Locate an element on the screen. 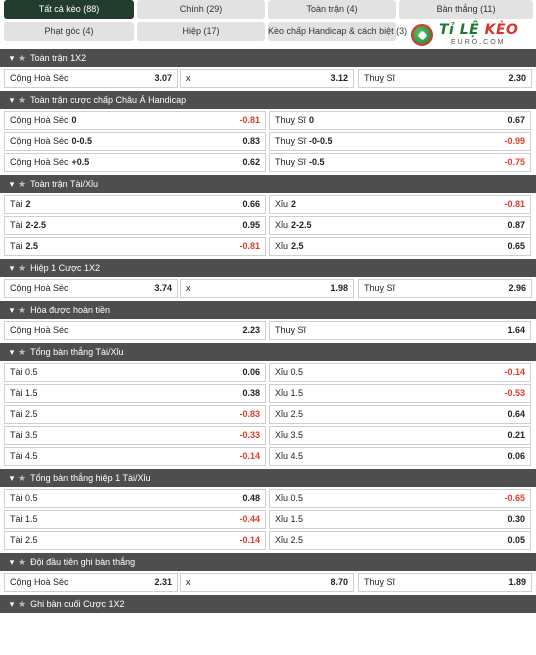 This screenshot has width=536, height=655. odds-cell: Thuỵ Sĩ 1.64 is located at coordinates (400, 330).